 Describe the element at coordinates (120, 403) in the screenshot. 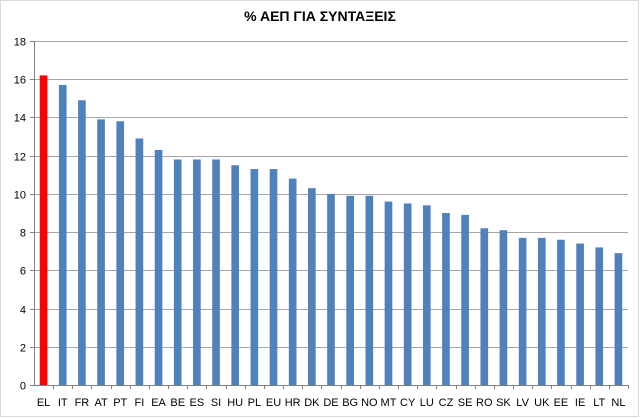

I see `x-tick-label-pt: PT` at that location.